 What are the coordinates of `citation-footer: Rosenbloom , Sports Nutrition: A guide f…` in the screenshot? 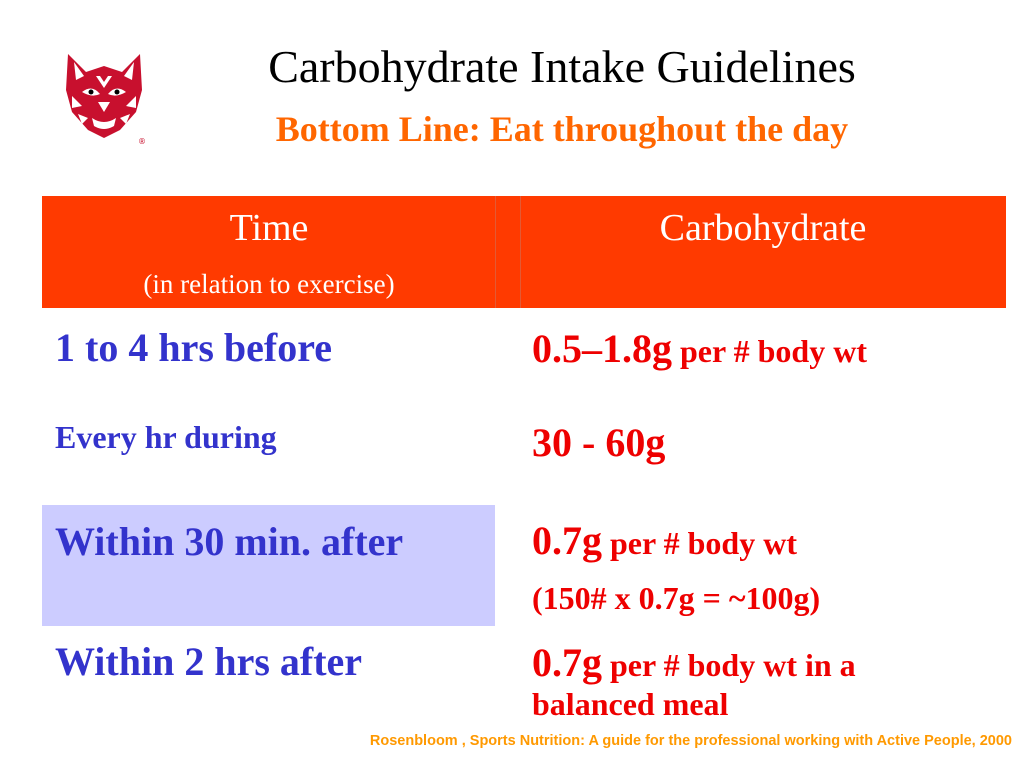 It's located at (690, 741).